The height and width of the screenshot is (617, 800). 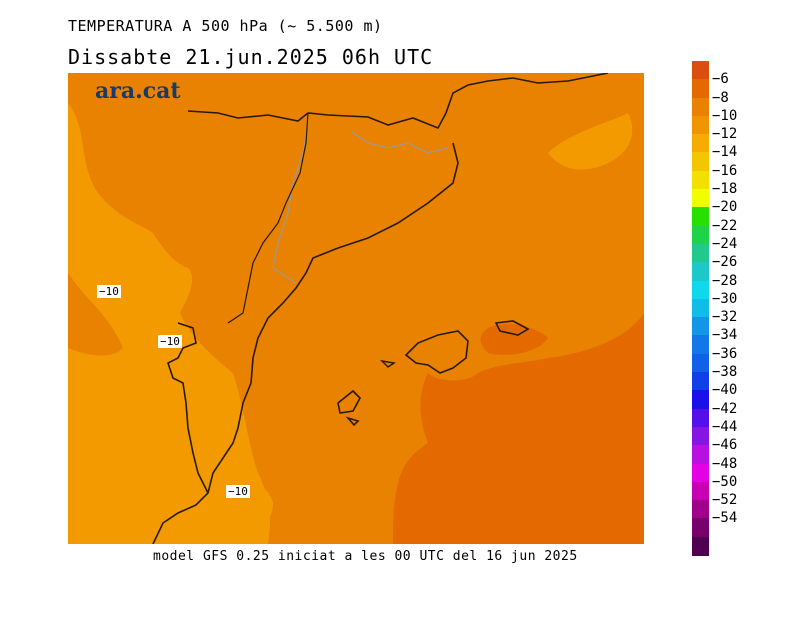 What do you see at coordinates (725, 225) in the screenshot?
I see `legend-label: −22` at bounding box center [725, 225].